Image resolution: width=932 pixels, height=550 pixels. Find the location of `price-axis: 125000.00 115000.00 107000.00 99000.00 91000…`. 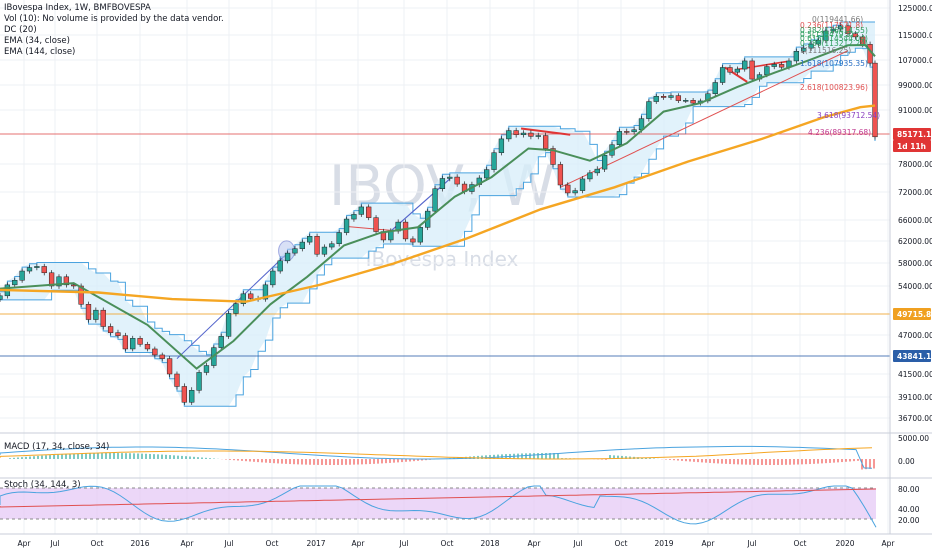

price-axis: 125000.00 115000.00 107000.00 99000.00 91000… is located at coordinates (910, 267).